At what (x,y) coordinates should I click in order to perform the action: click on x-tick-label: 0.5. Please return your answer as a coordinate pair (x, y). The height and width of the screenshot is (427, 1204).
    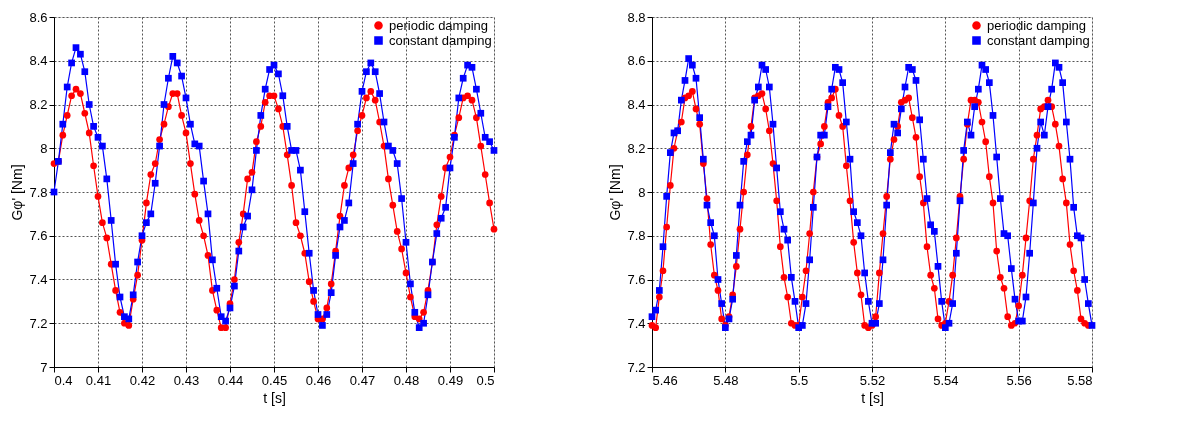
    Looking at the image, I should click on (485, 380).